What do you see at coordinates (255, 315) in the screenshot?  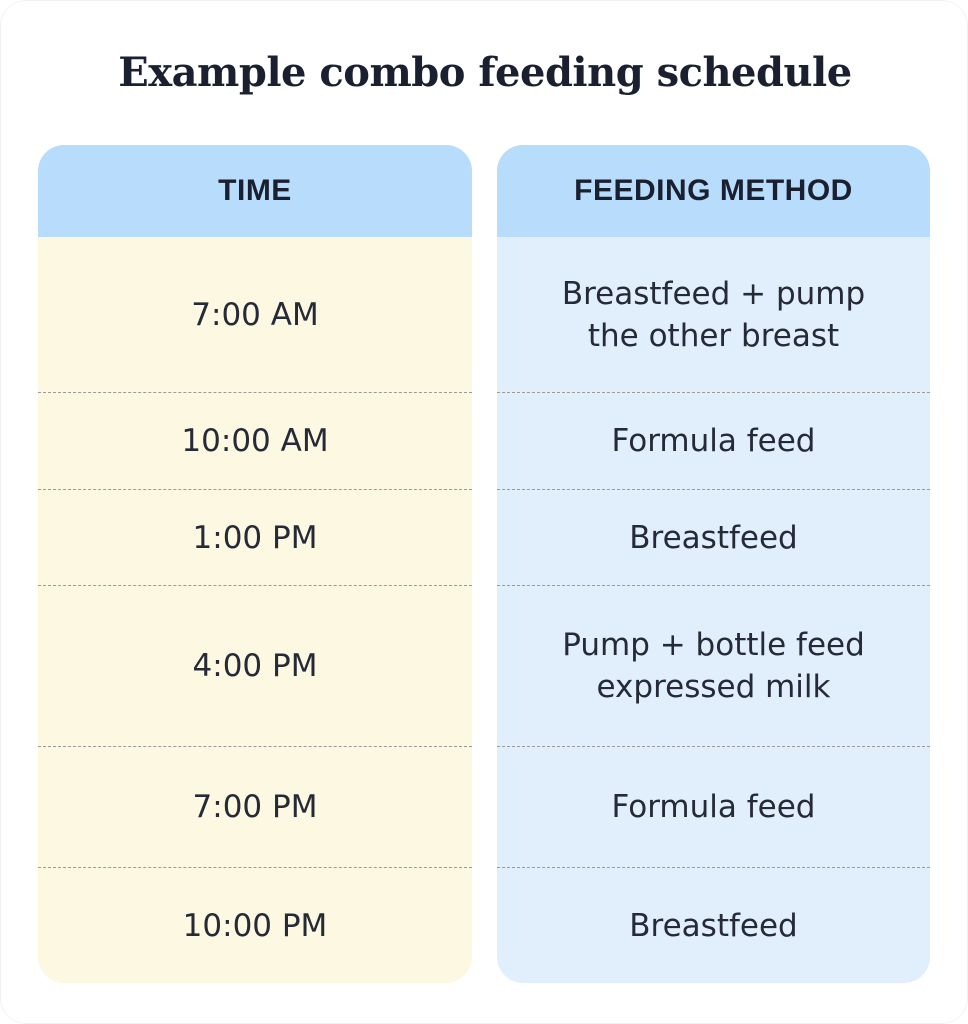 I see `time-cell: 7:00 AM` at bounding box center [255, 315].